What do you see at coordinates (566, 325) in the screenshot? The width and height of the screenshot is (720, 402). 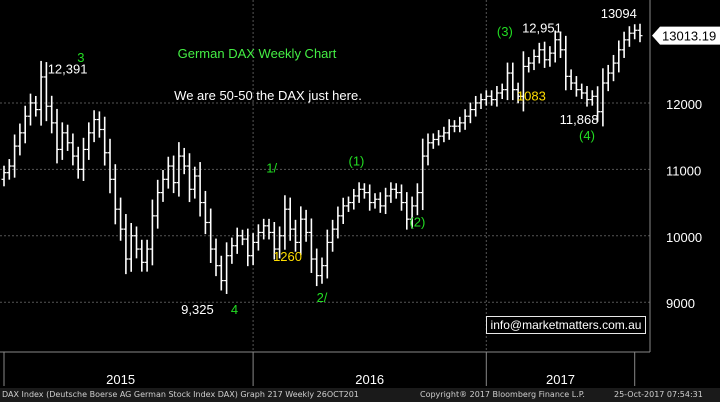 I see `email-box: info@marketmatters.com.au` at bounding box center [566, 325].